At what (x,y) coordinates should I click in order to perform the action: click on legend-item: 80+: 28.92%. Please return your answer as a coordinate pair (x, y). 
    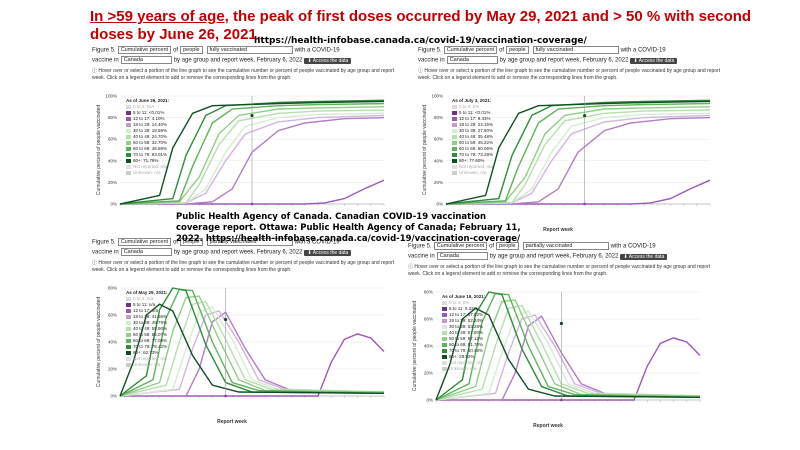
    Looking at the image, I should click on (463, 357).